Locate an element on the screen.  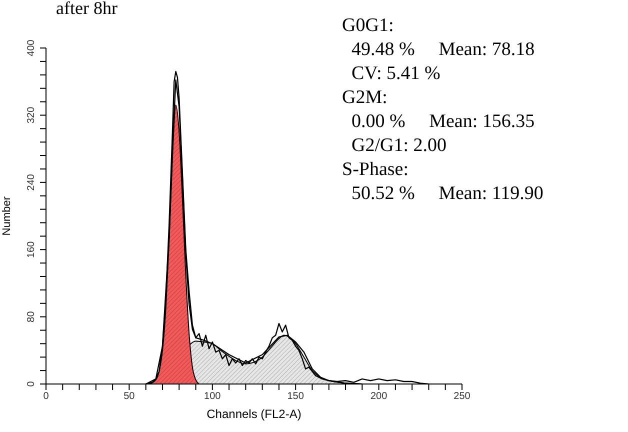
x-tick-label: 0 is located at coordinates (46, 396).